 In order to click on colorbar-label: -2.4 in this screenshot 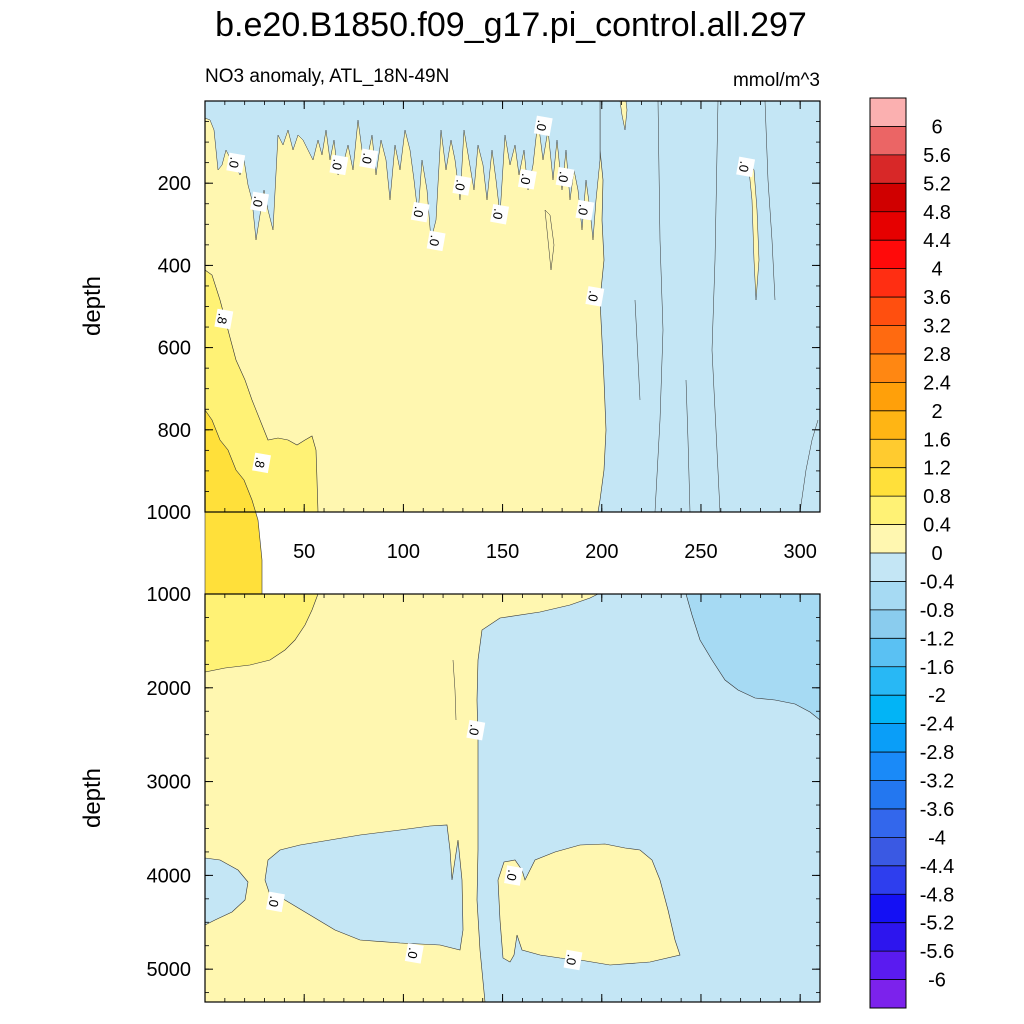, I will do `click(937, 725)`.